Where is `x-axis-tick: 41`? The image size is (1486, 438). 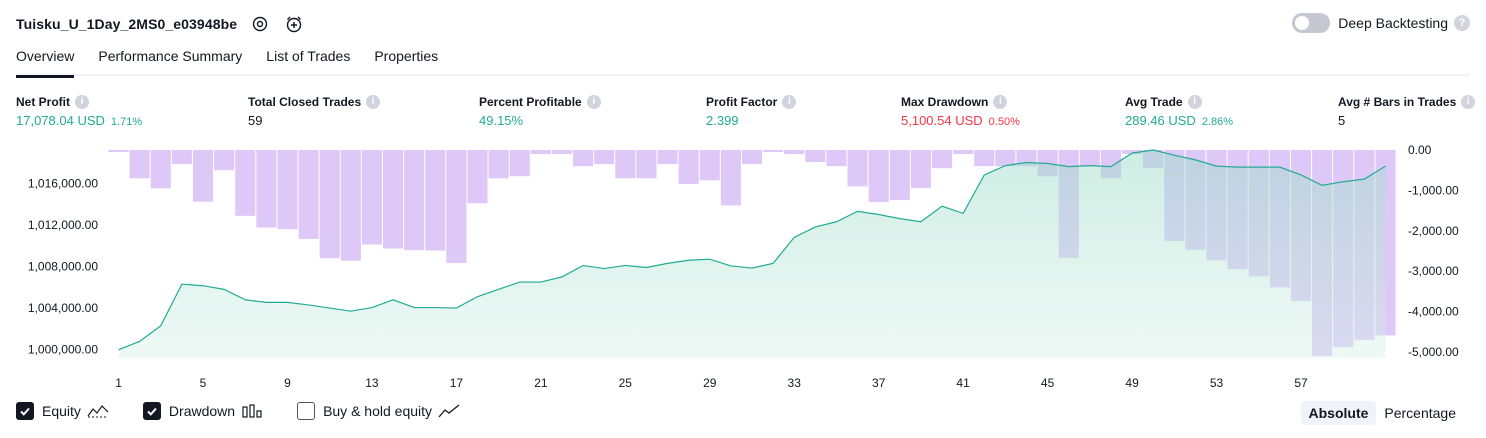 x-axis-tick: 41 is located at coordinates (963, 383).